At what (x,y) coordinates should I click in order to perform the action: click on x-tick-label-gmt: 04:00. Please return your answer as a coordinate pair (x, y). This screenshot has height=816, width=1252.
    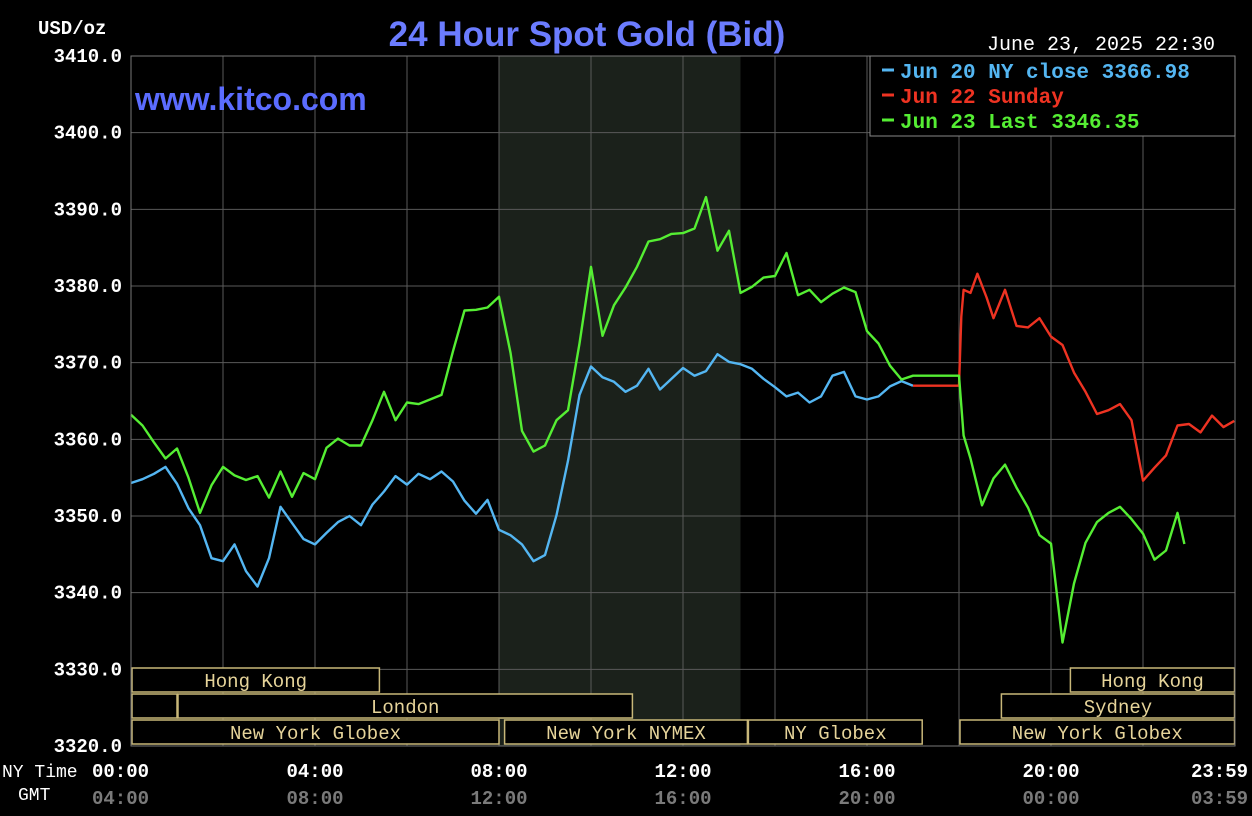
    Looking at the image, I should click on (120, 799).